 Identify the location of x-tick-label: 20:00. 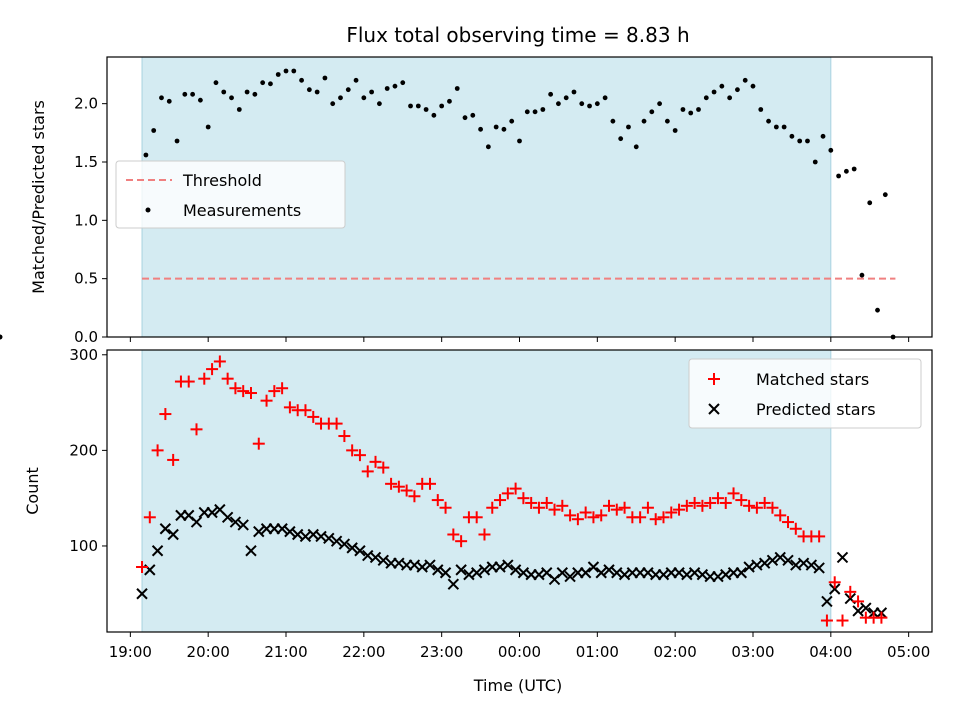
(208, 652).